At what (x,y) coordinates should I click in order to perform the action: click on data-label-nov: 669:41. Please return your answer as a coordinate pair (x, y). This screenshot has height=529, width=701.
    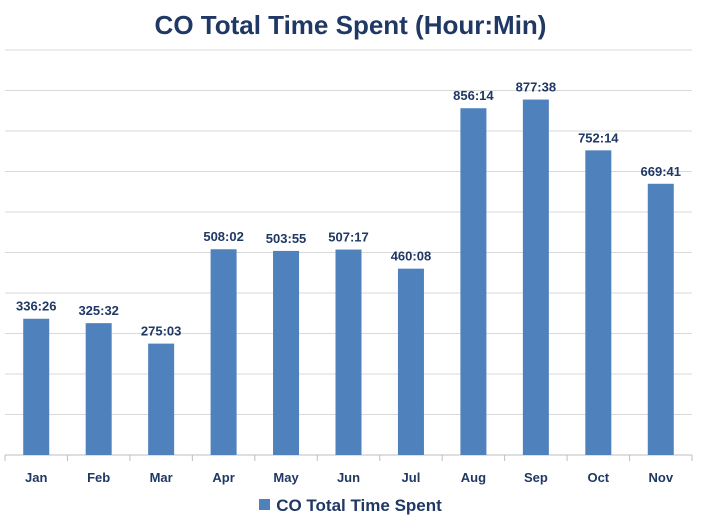
    Looking at the image, I should click on (661, 171).